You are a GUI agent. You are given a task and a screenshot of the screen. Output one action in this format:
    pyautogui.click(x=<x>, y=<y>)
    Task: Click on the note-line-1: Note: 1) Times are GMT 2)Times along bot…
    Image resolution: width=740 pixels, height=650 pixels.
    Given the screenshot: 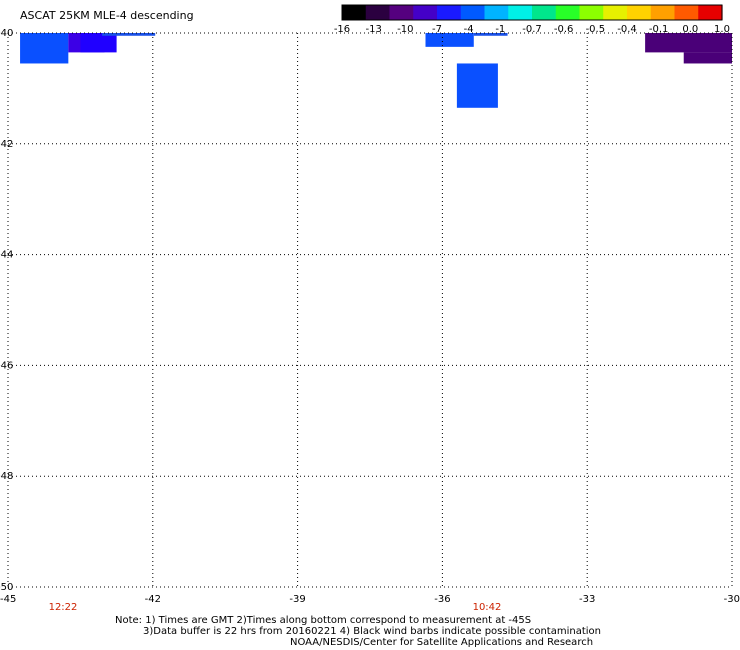 What is the action you would take?
    pyautogui.click(x=323, y=620)
    